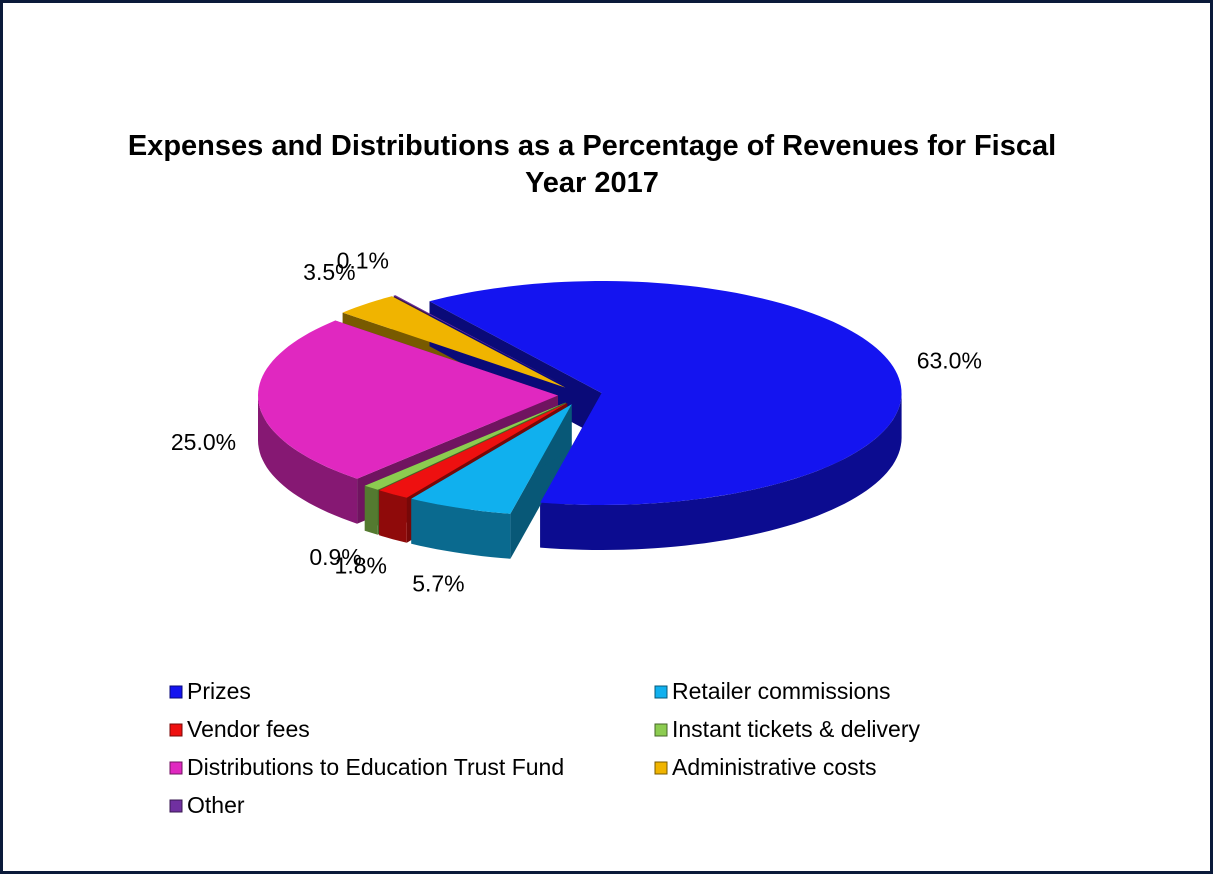 This screenshot has width=1213, height=874. What do you see at coordinates (216, 805) in the screenshot?
I see `legend-label: Other` at bounding box center [216, 805].